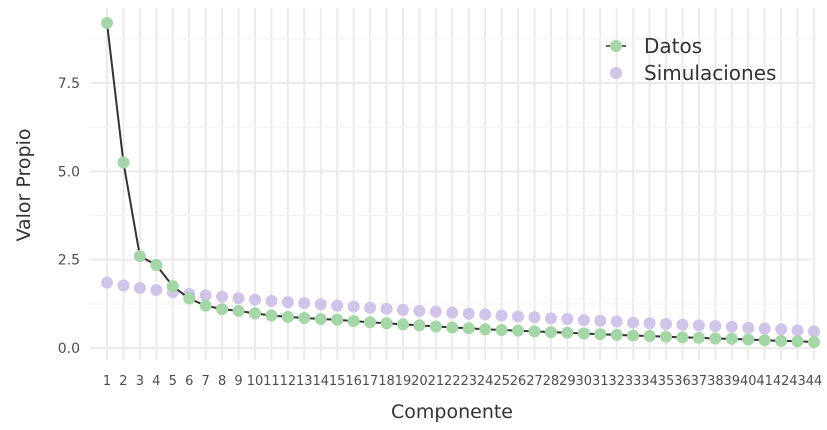  I want to click on x-tick-label: 16, so click(353, 381).